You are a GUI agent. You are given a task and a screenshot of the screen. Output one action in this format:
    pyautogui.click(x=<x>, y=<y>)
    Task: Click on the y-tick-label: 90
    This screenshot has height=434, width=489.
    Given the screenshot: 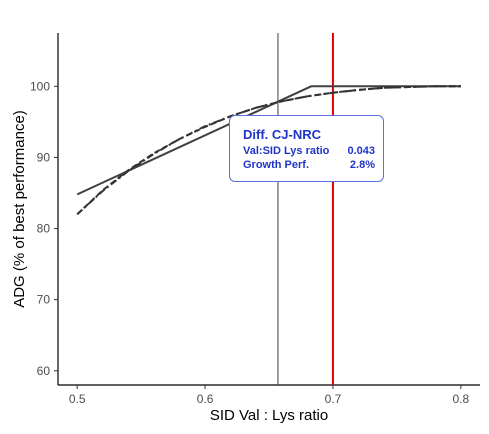 What is the action you would take?
    pyautogui.click(x=44, y=157)
    